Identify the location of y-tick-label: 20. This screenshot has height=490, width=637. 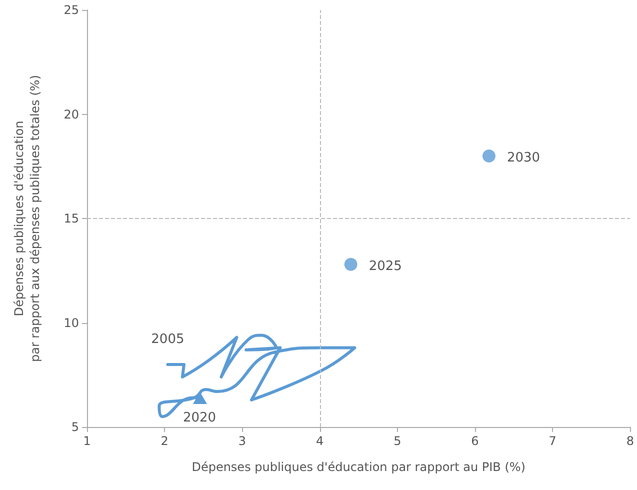
(71, 114).